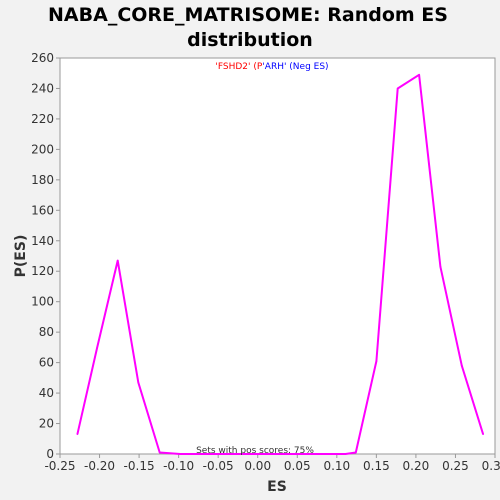  I want to click on x-tick-label: -0.05, so click(218, 466).